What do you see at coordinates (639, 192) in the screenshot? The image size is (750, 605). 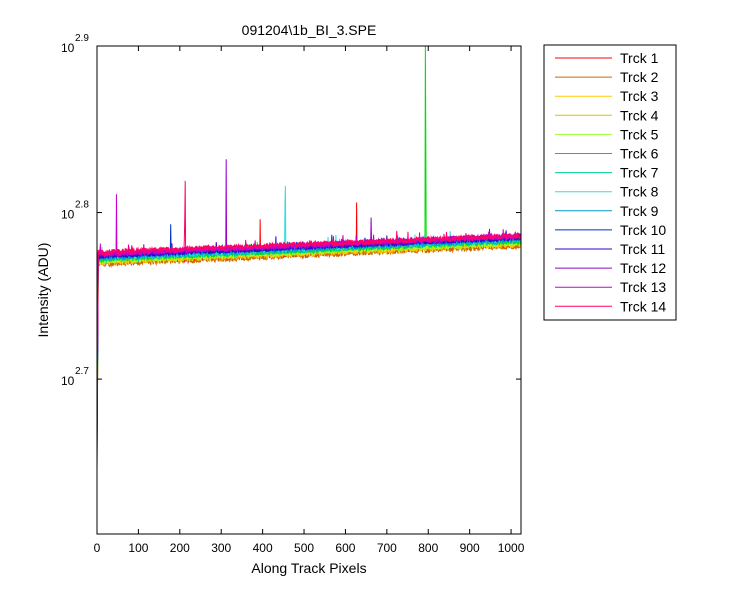 I see `legend-label: Trck 8` at bounding box center [639, 192].